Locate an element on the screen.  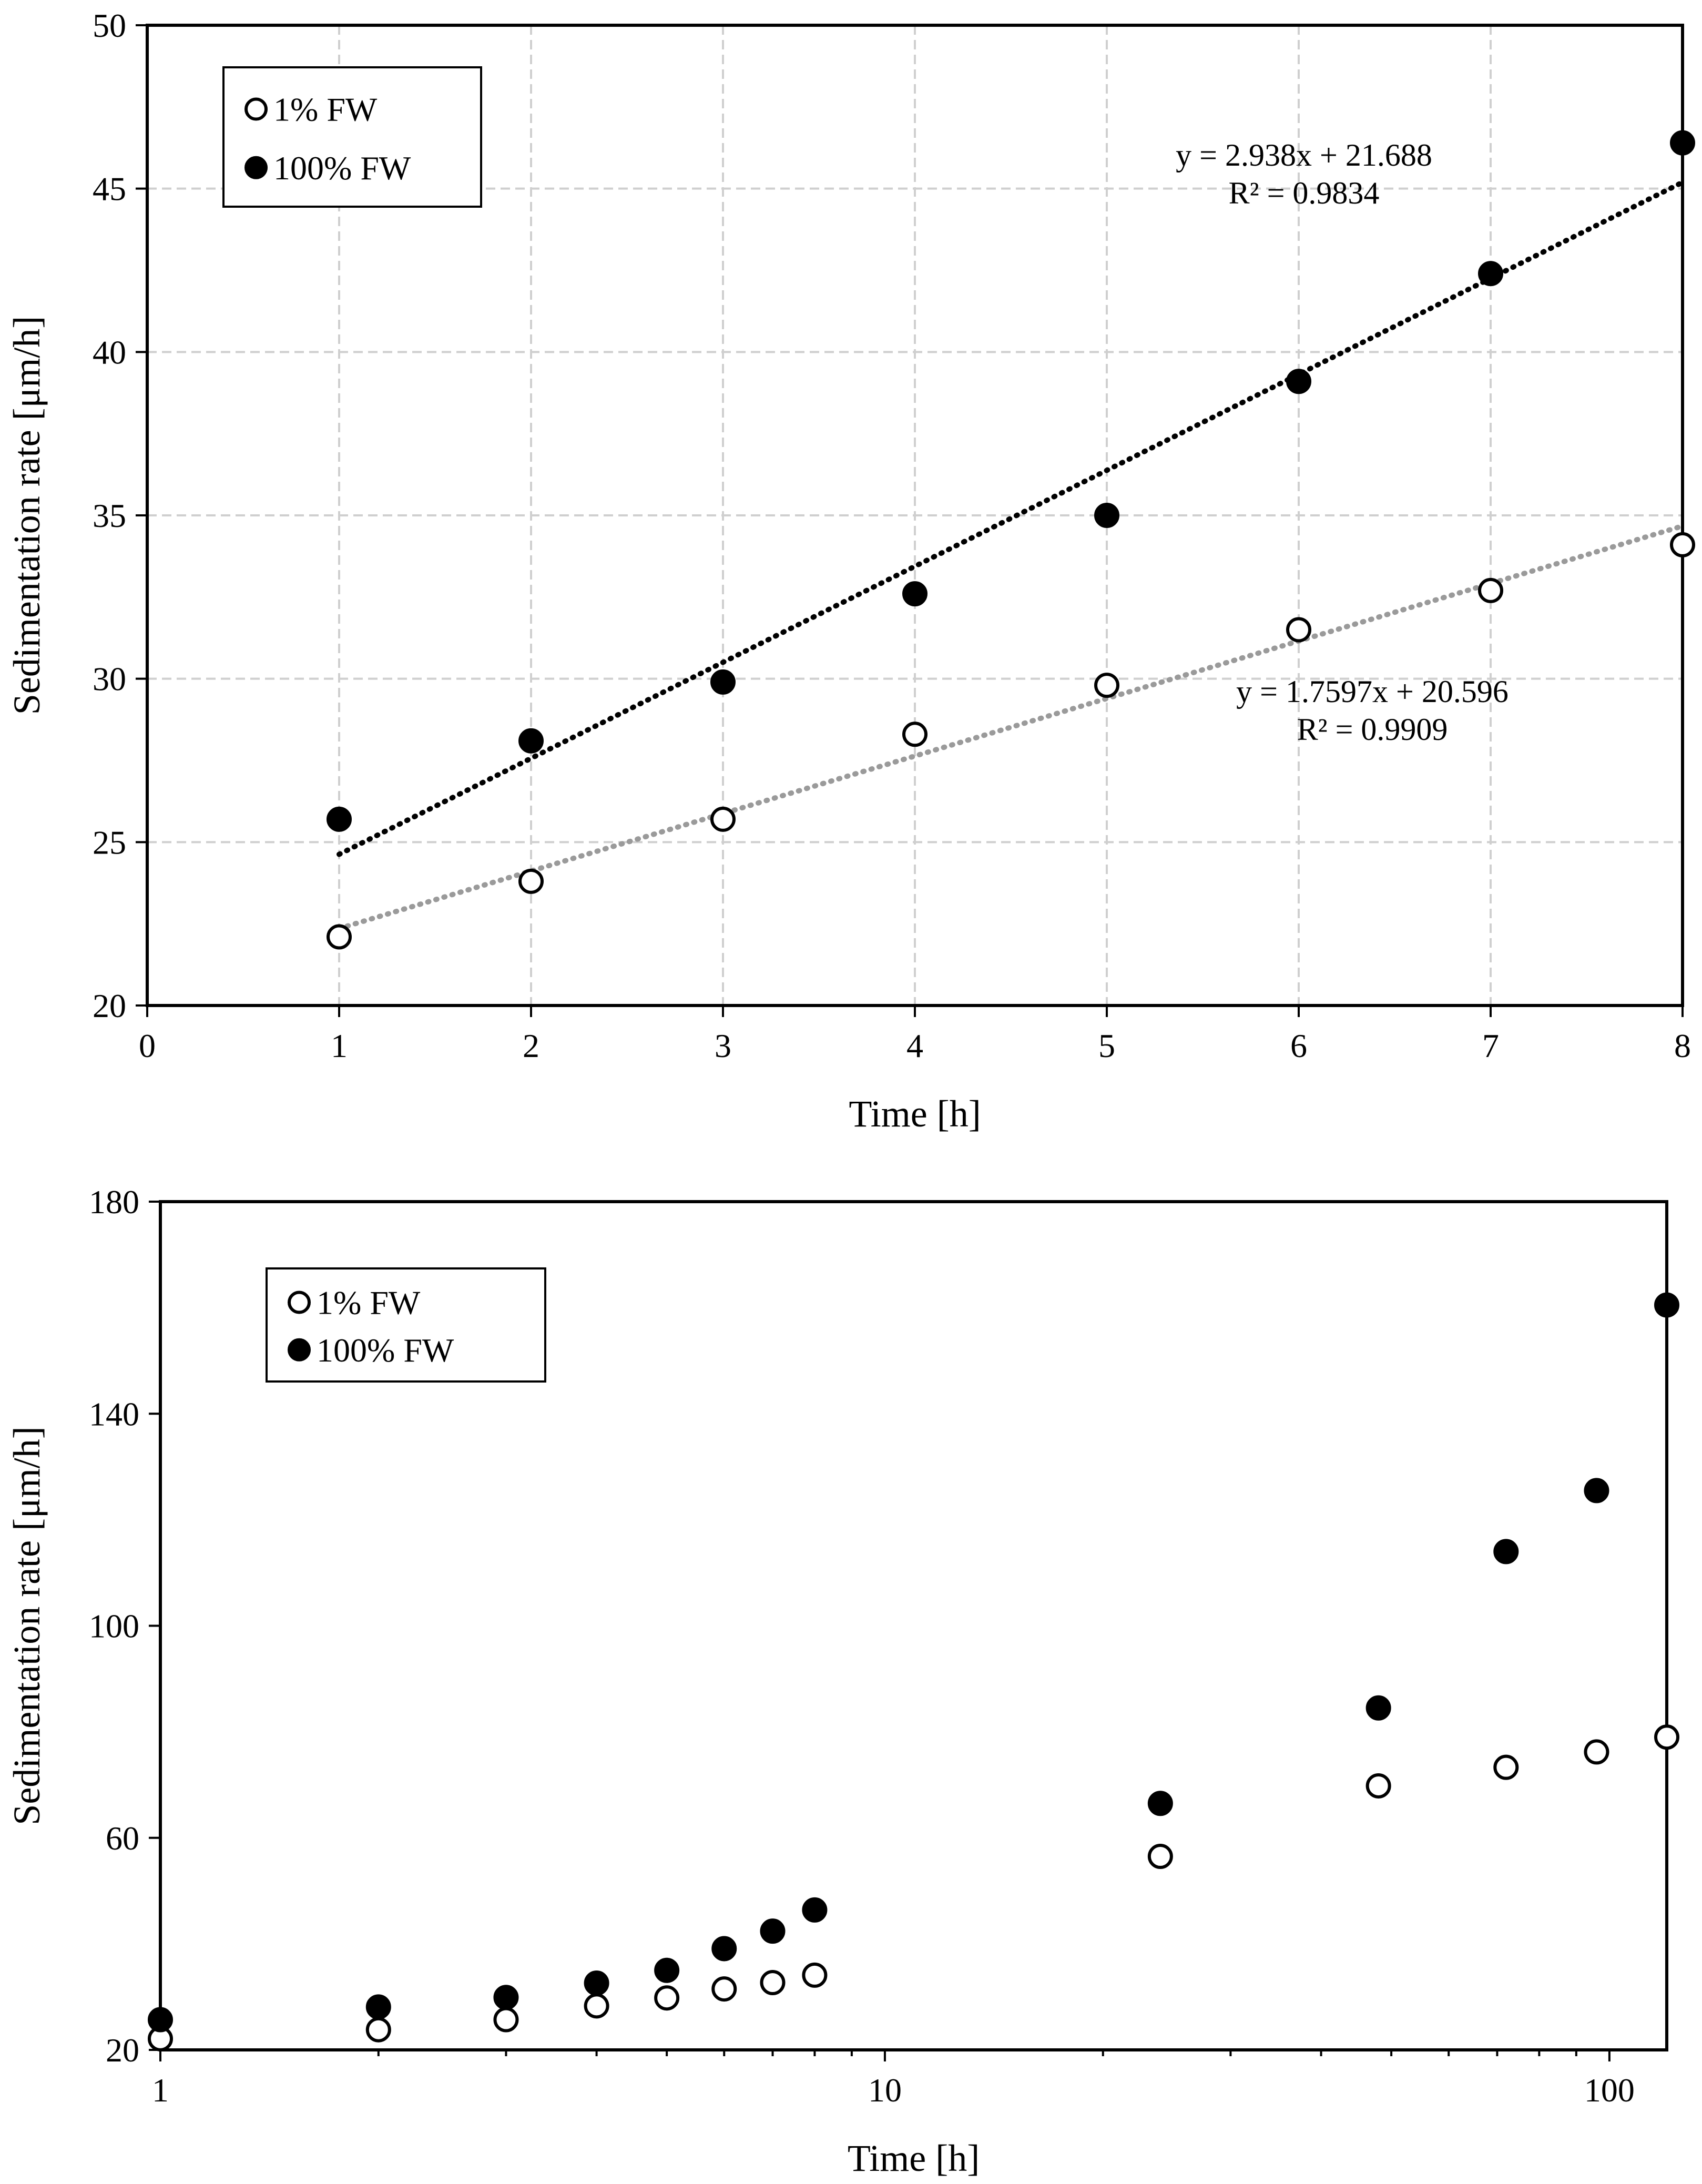
x-tick-label: 6 is located at coordinates (1299, 1045).